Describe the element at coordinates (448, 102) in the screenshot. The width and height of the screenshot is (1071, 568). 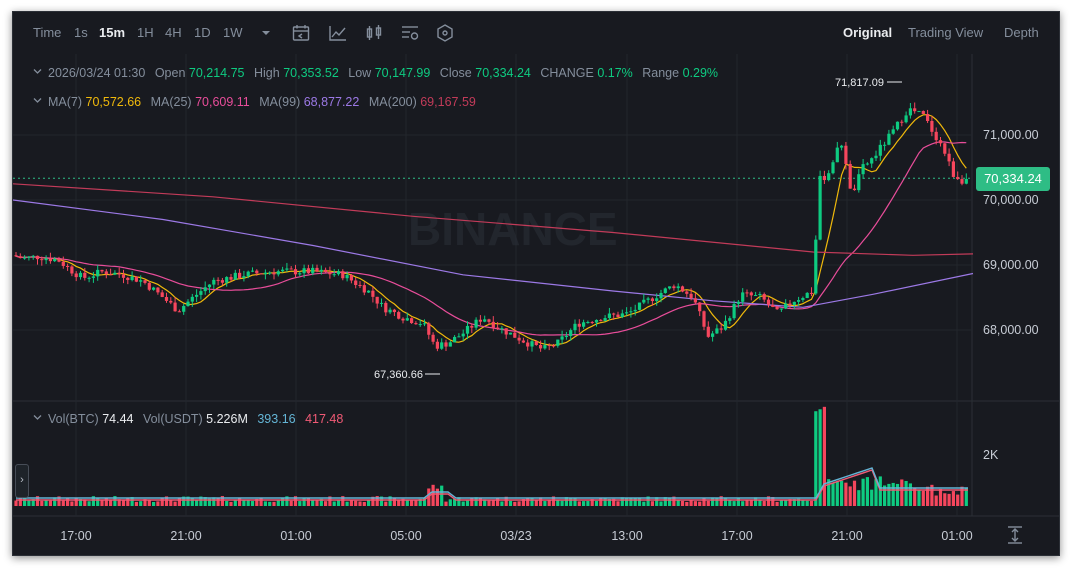
I see `ma200-value: 69,167.59` at that location.